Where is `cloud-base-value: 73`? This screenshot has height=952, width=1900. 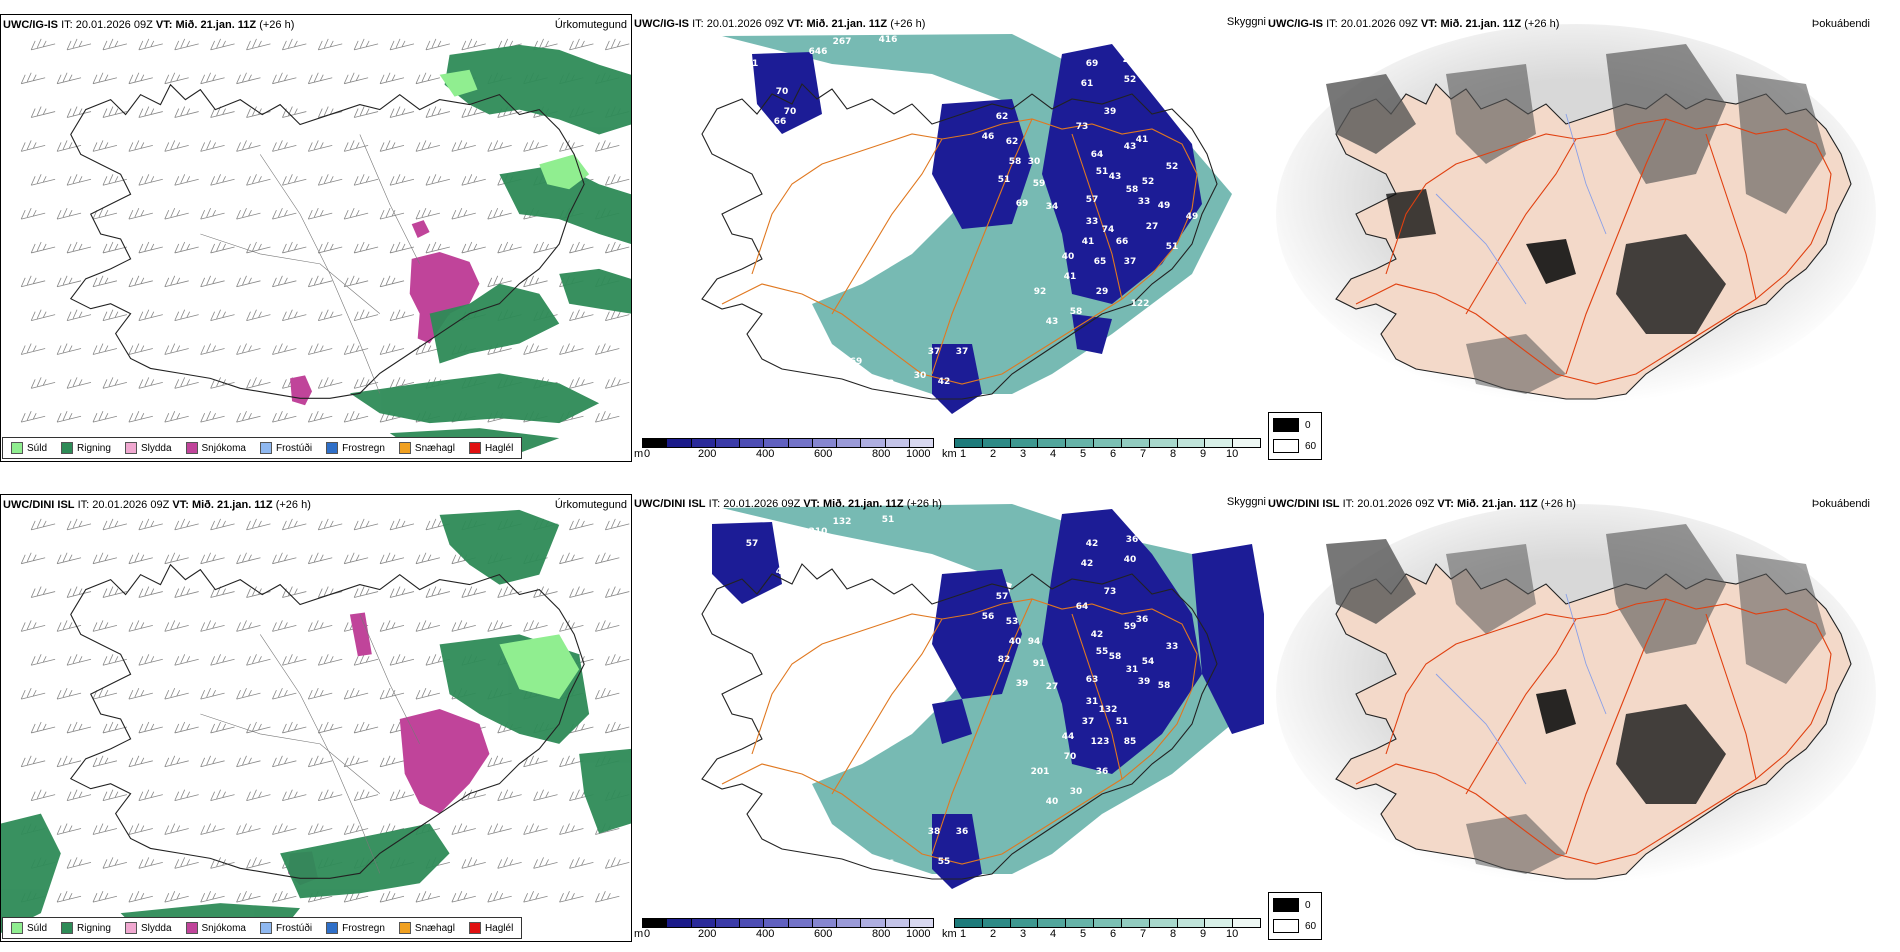 cloud-base-value: 73 is located at coordinates (1110, 592).